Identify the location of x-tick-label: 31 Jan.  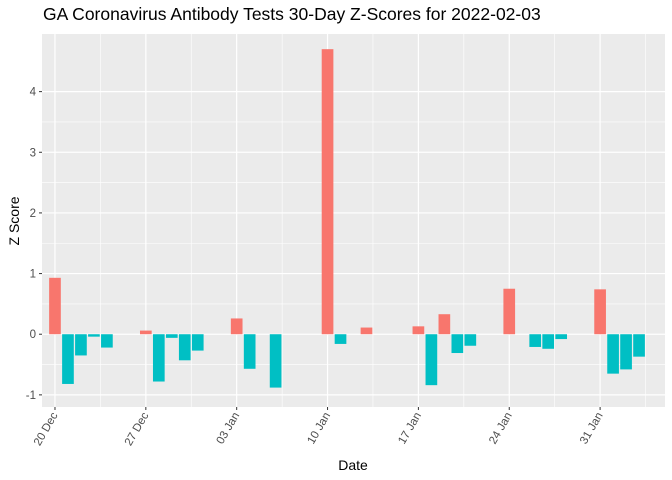
(592, 429).